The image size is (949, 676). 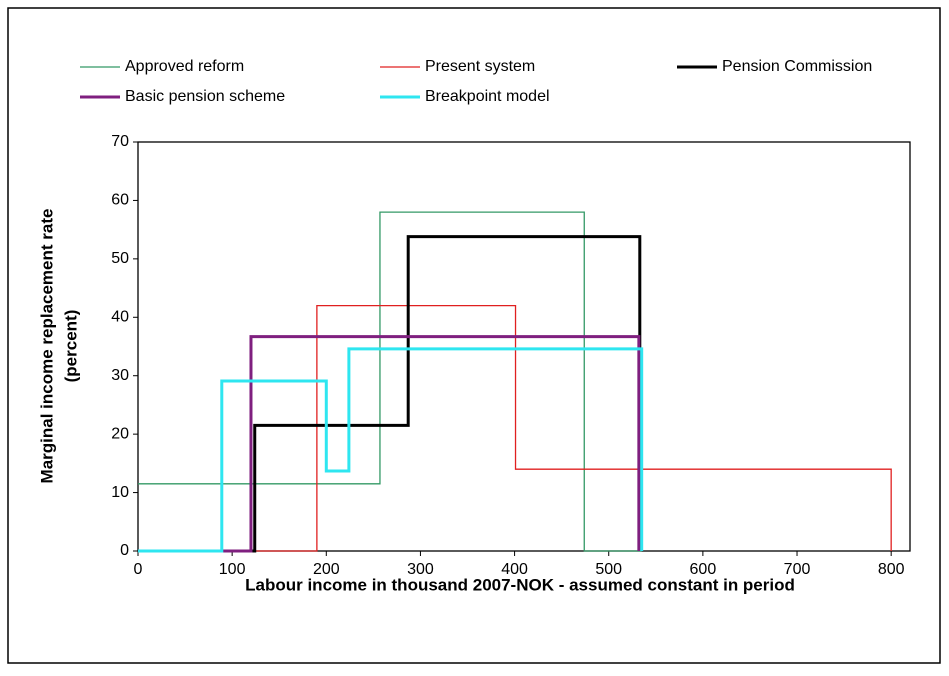 I want to click on y-tick-label: 60, so click(x=120, y=200).